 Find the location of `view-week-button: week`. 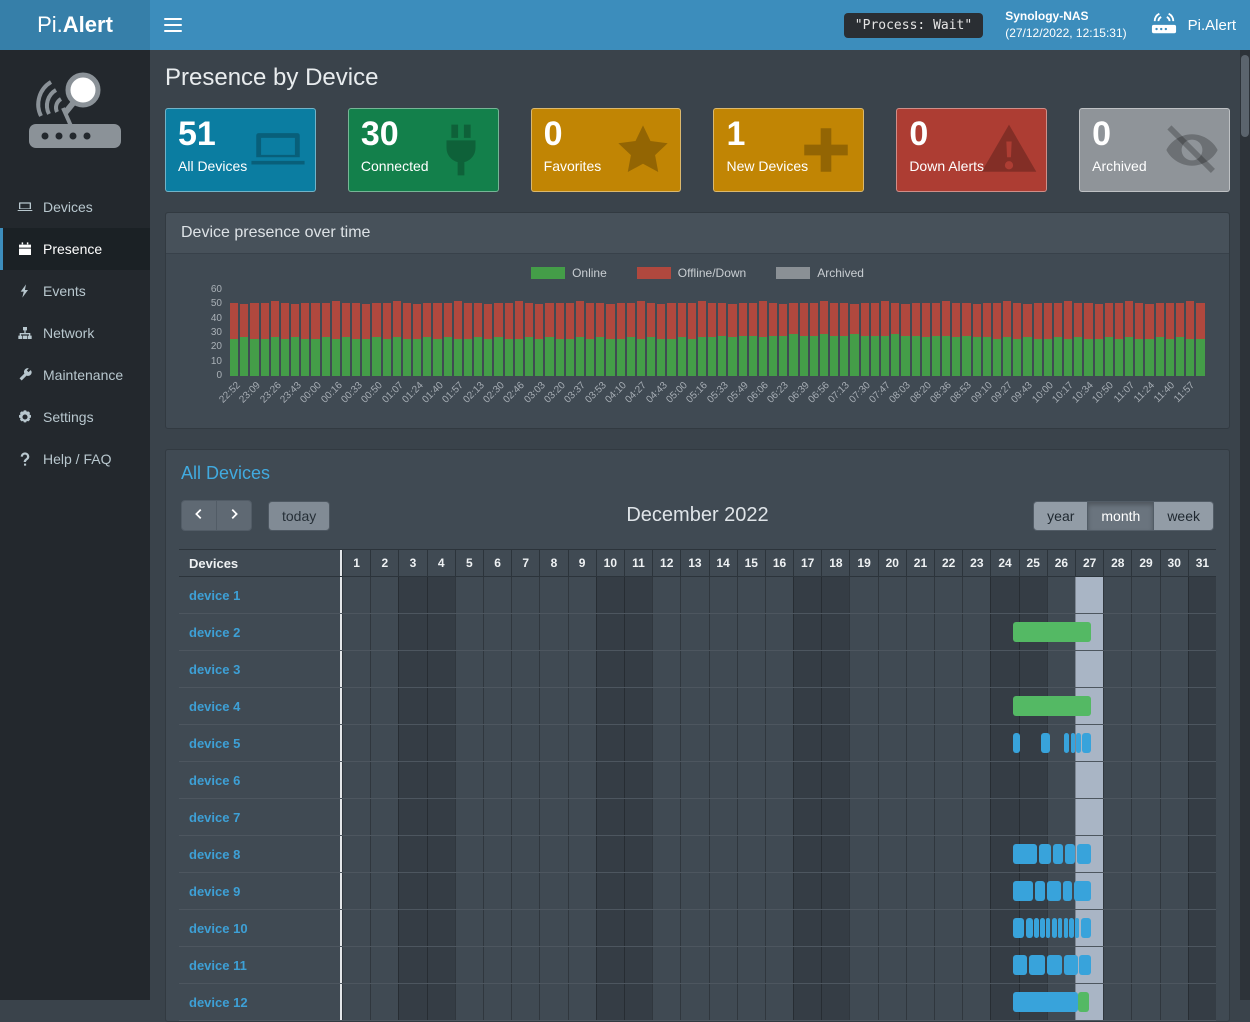

view-week-button: week is located at coordinates (1183, 515).